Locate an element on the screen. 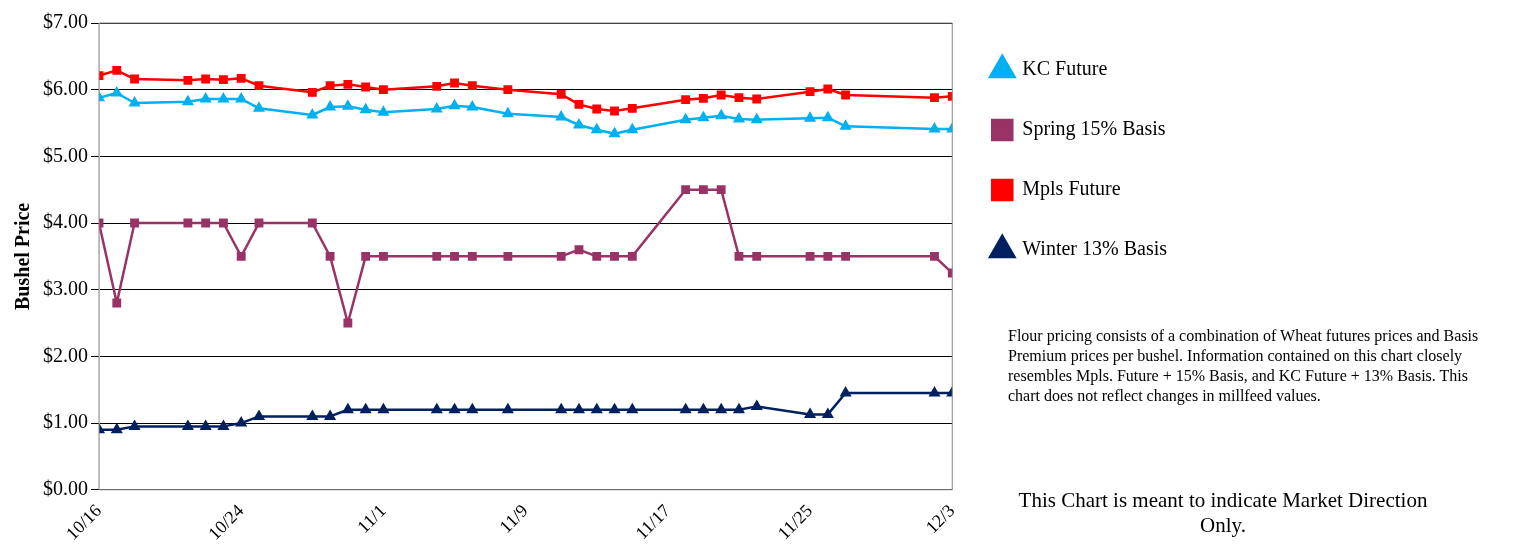 The height and width of the screenshot is (550, 1515). x-tick-label: 11/9 is located at coordinates (513, 518).